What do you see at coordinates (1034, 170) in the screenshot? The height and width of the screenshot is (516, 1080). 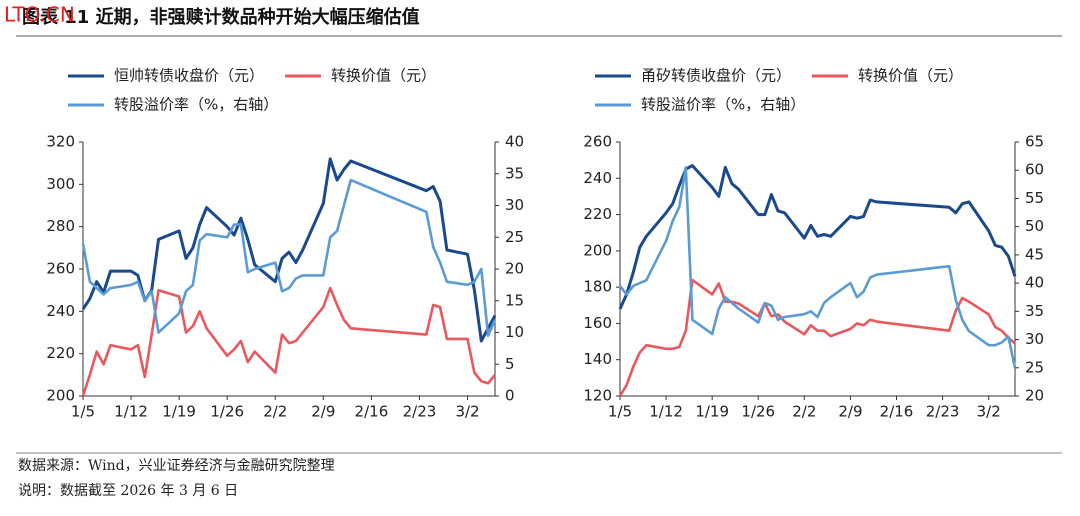 I see `y2-tick-label: 60` at bounding box center [1034, 170].